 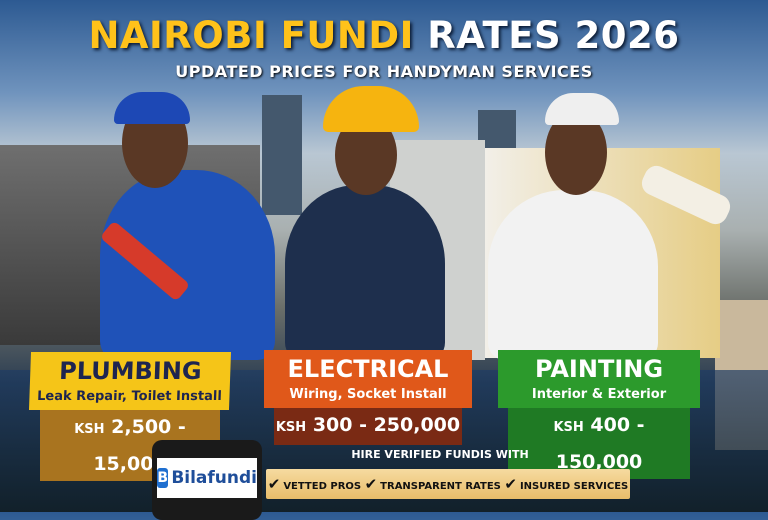 I want to click on service-description: Leak Repair, Toilet Install, so click(x=129, y=396).